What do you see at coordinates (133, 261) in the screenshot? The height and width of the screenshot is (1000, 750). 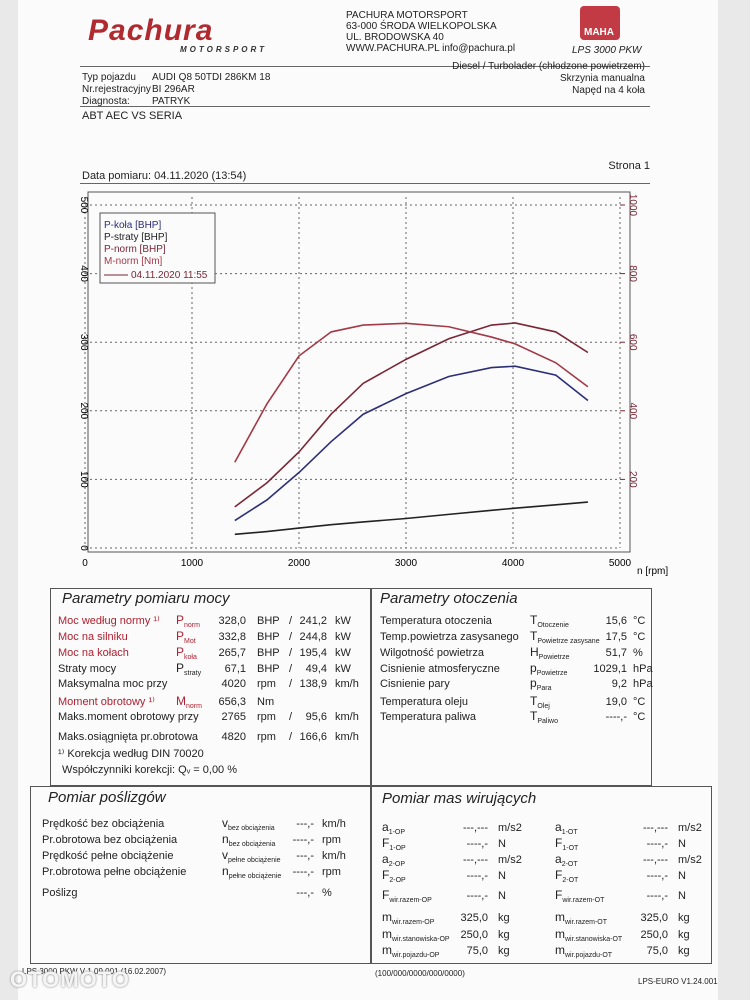 I see `legend-entry: M-norm [Nm]` at bounding box center [133, 261].